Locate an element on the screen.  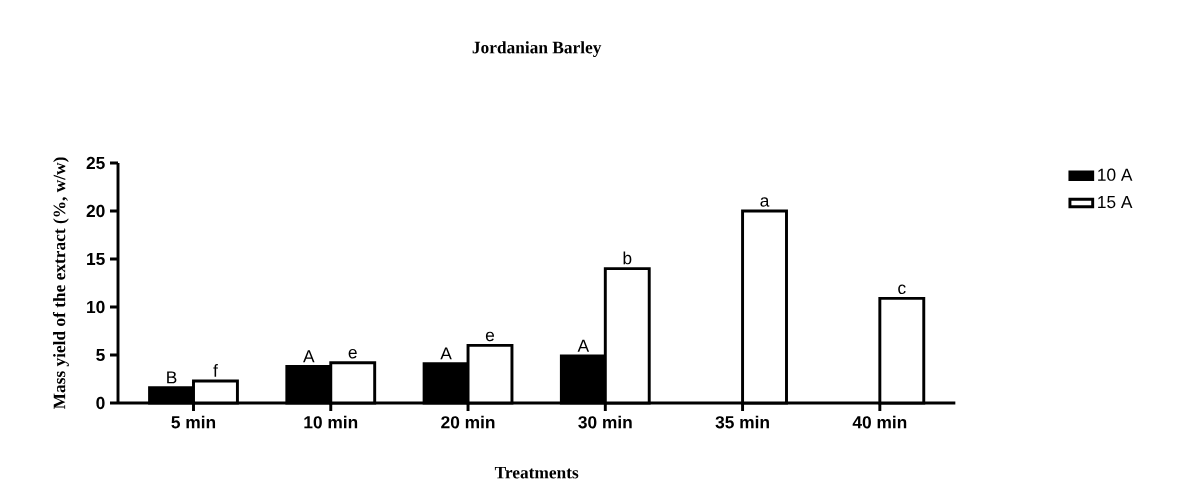
annotation: f is located at coordinates (215, 370).